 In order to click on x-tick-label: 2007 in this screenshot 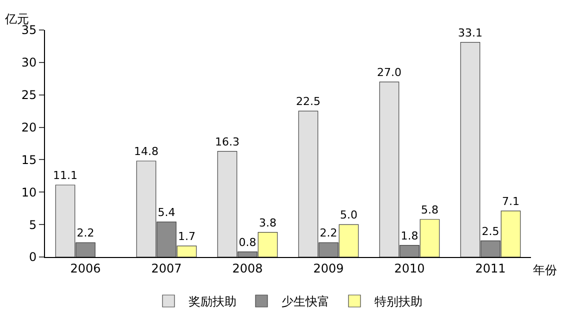, I will do `click(166, 268)`.